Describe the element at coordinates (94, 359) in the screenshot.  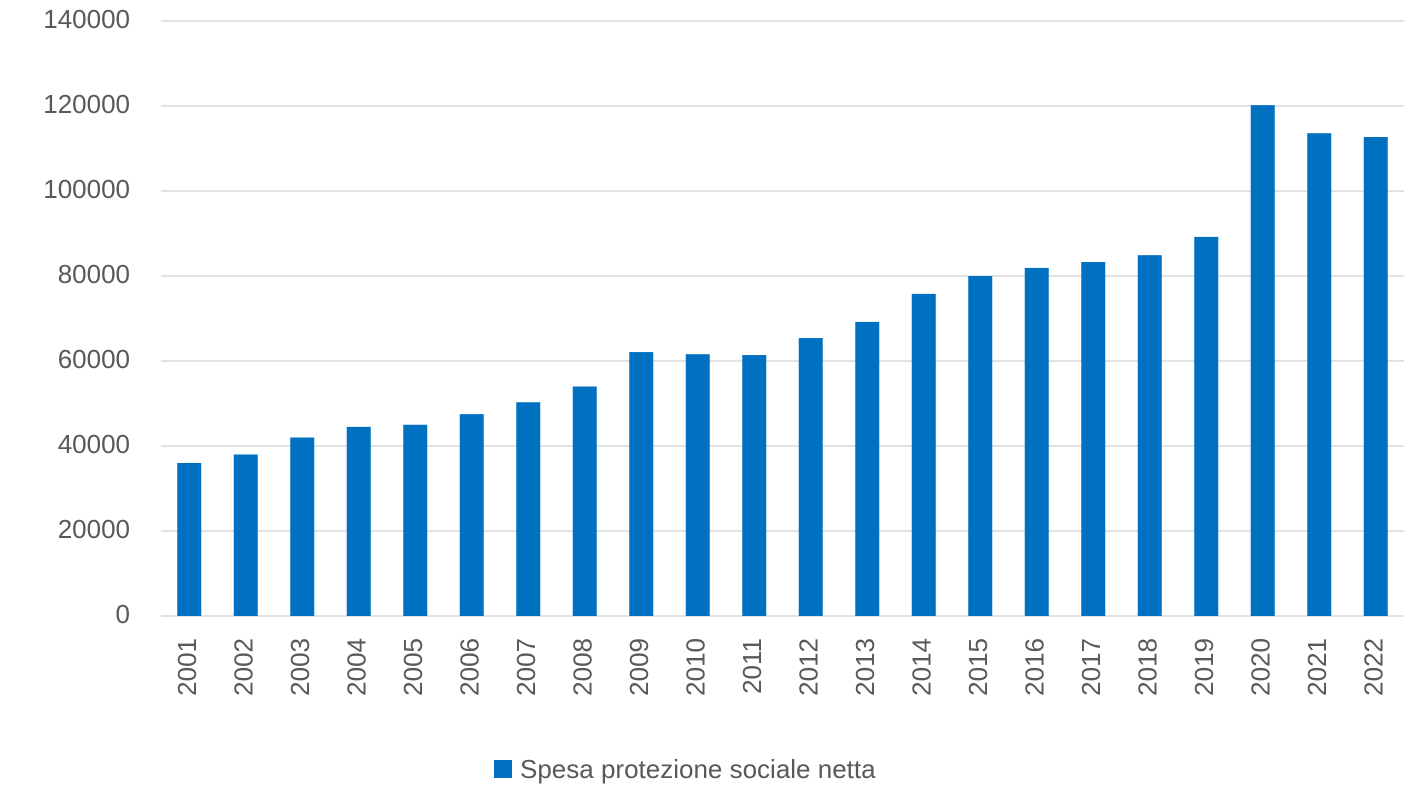
I see `y-tick-label: 60000` at that location.